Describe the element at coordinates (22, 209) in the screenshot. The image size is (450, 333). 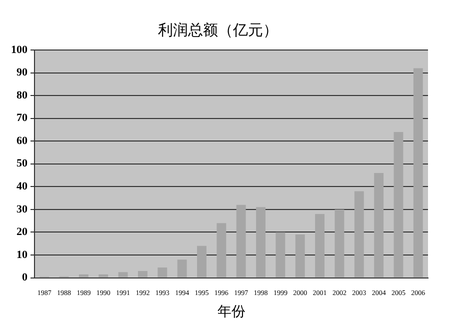
I see `y-tick-label: 30` at that location.